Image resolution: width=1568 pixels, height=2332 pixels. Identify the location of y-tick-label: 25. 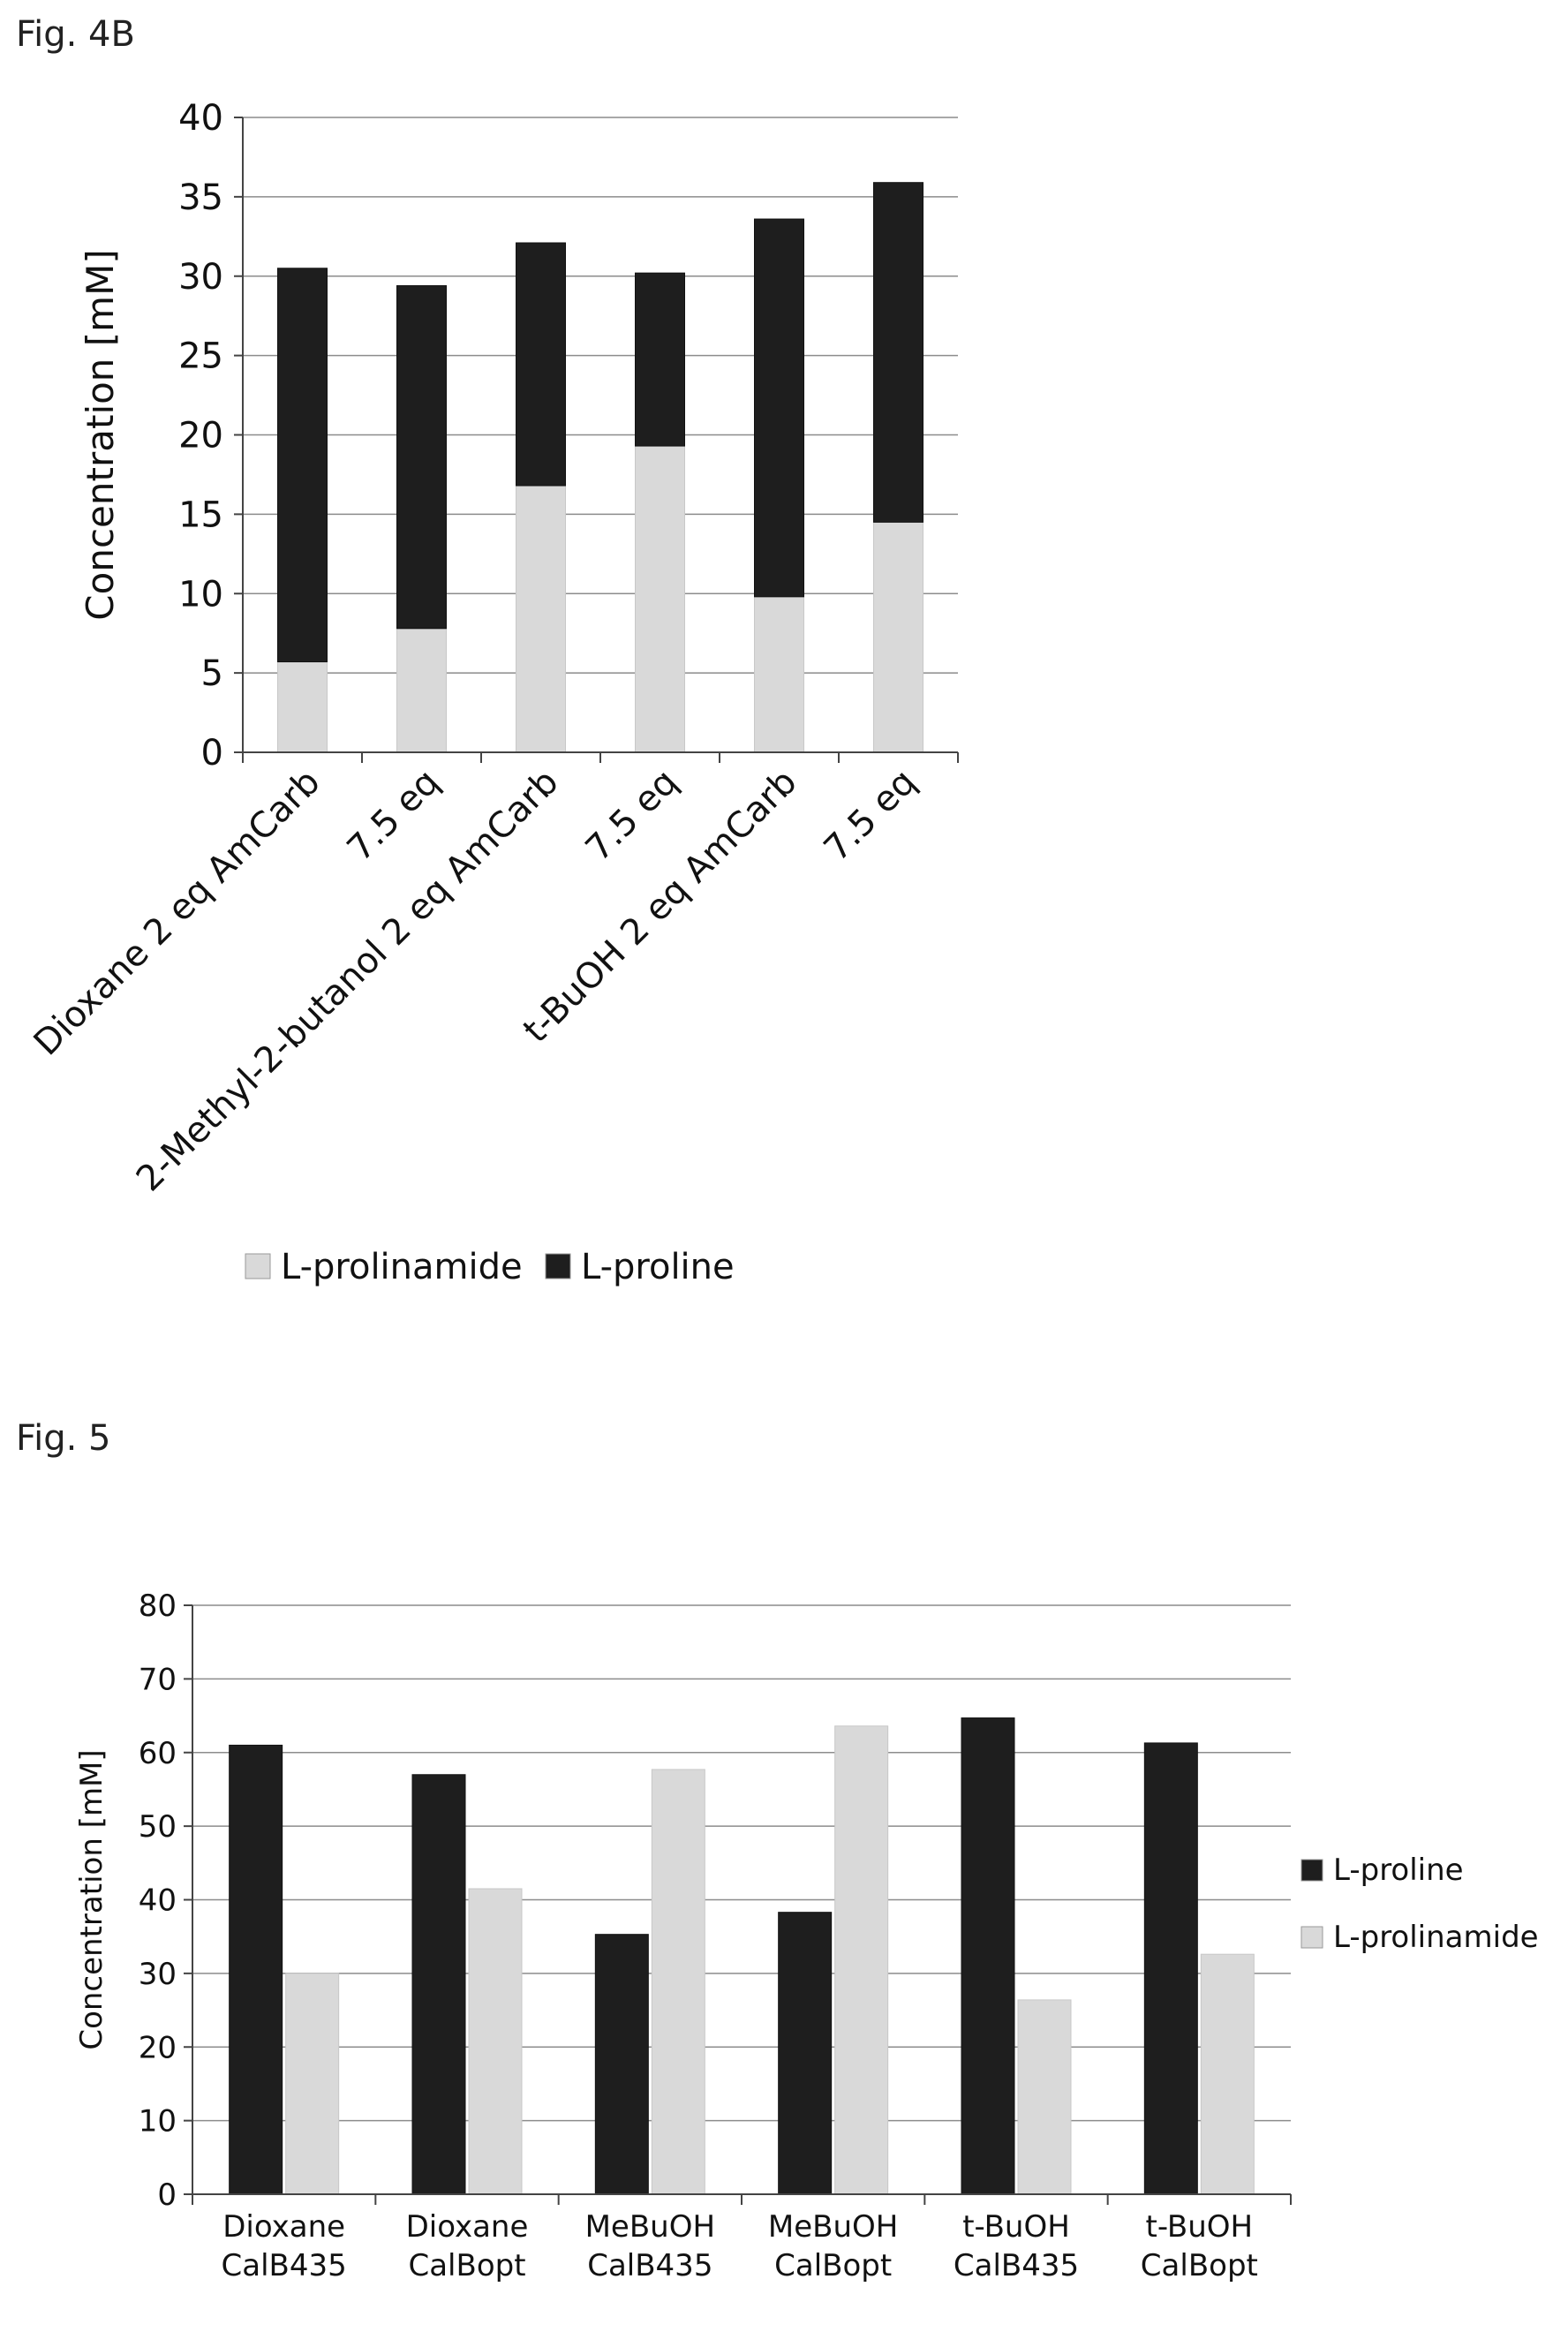
(200, 356).